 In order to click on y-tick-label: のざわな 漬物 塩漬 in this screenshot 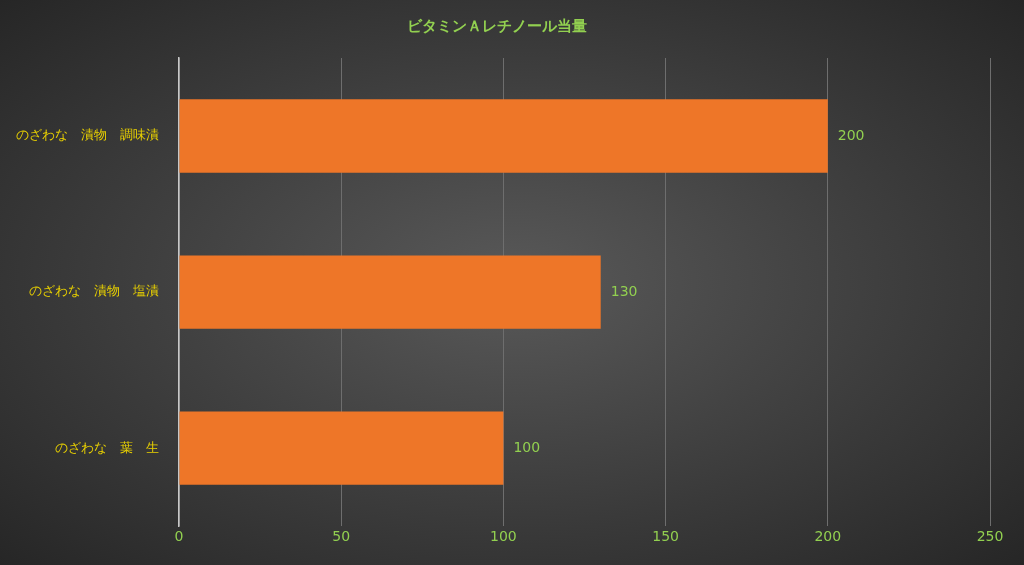, I will do `click(94, 291)`.